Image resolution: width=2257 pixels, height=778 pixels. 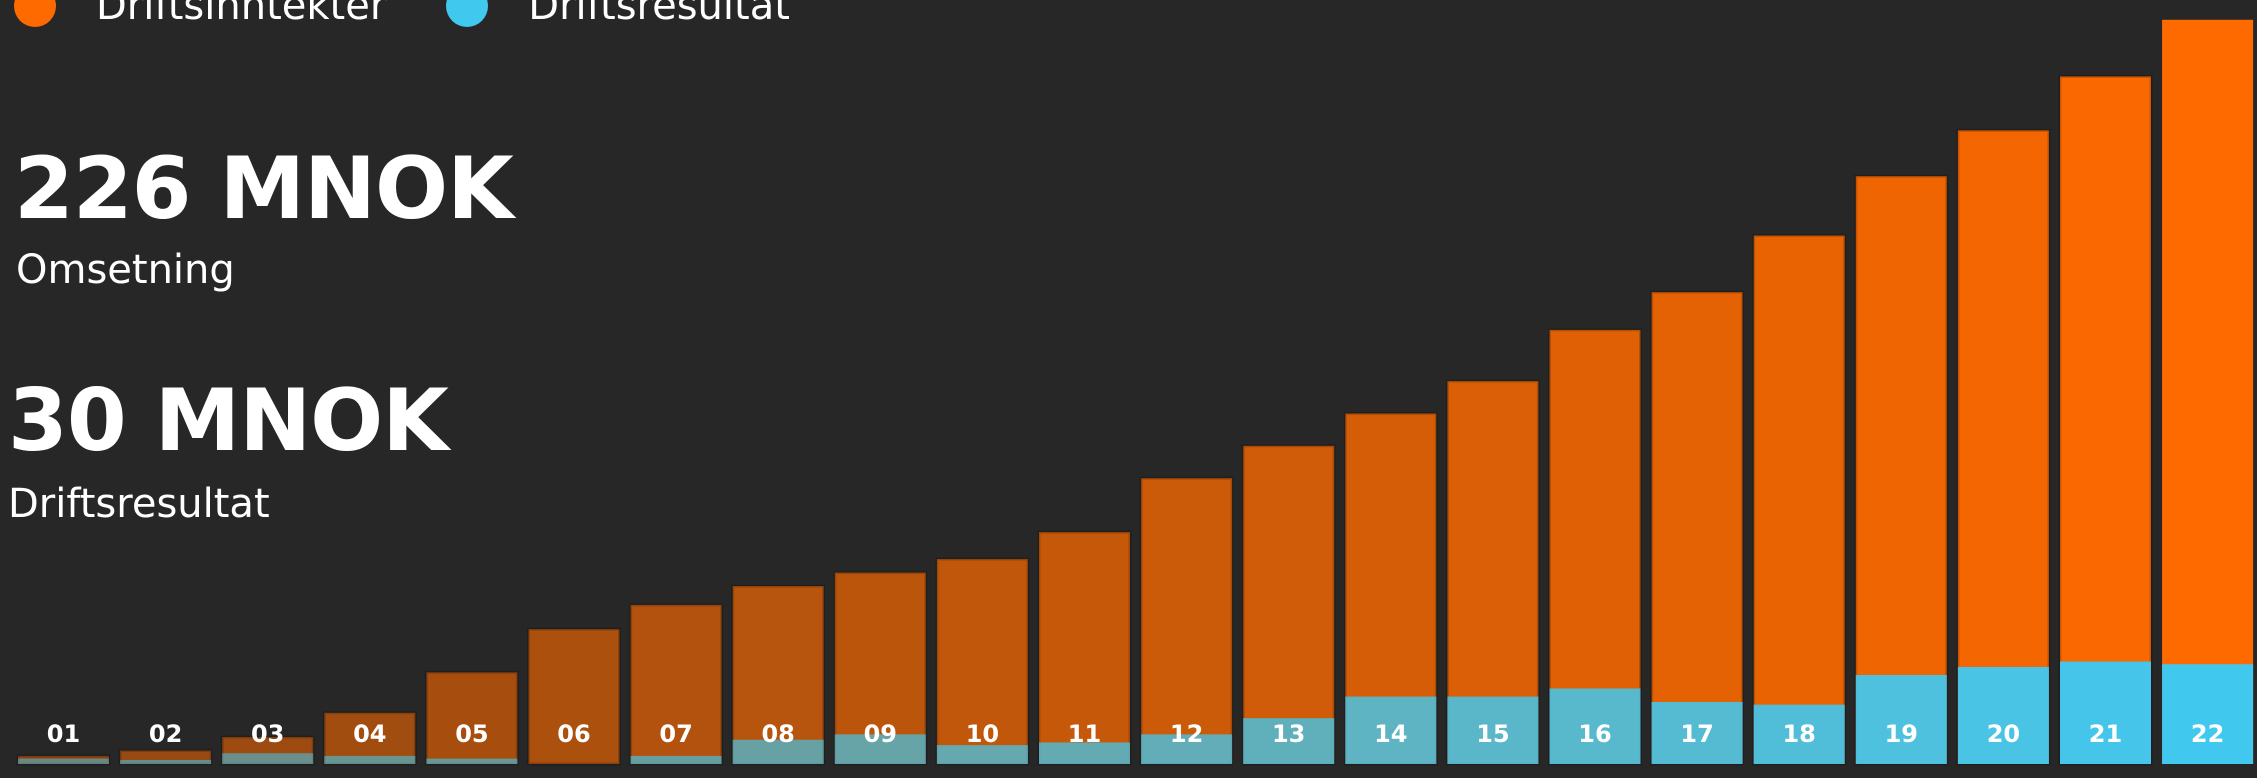 I want to click on x-tick-label: 15, so click(x=1492, y=734).